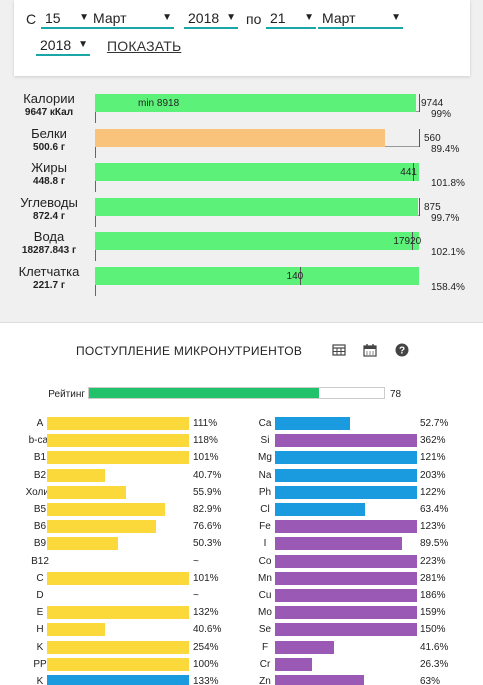 The image size is (483, 685). I want to click on macro-min: min 8918, so click(159, 103).